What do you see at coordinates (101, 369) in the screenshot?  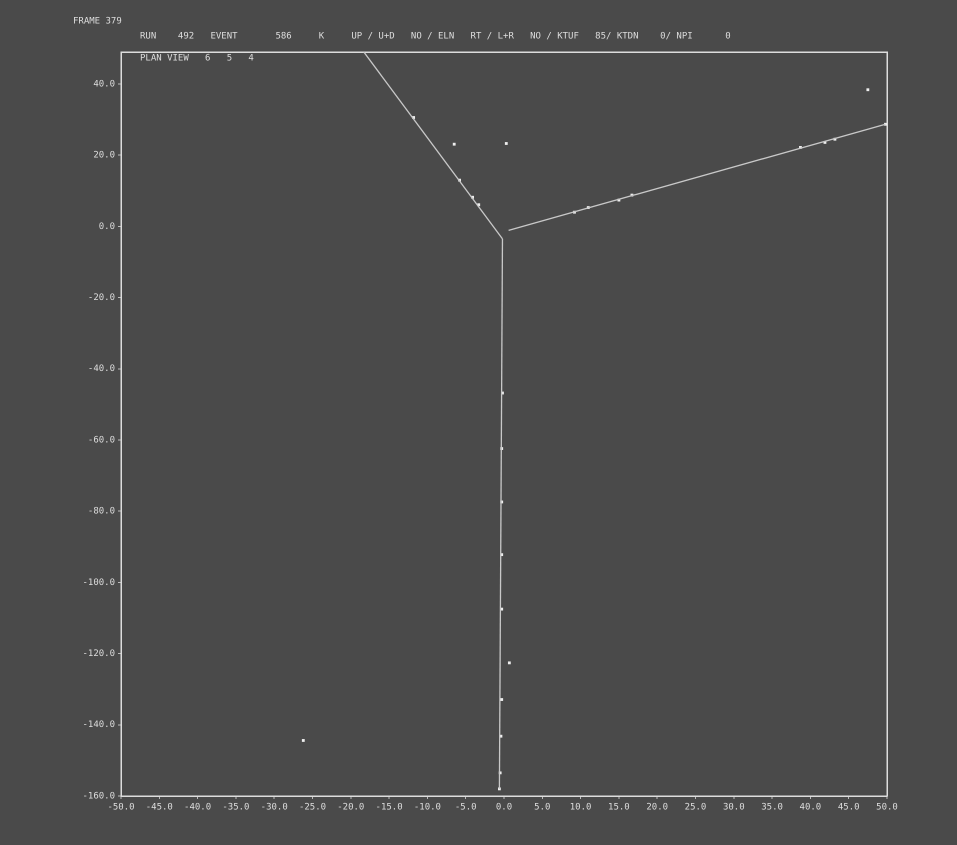 I see `y-tick-label: -40.0` at bounding box center [101, 369].